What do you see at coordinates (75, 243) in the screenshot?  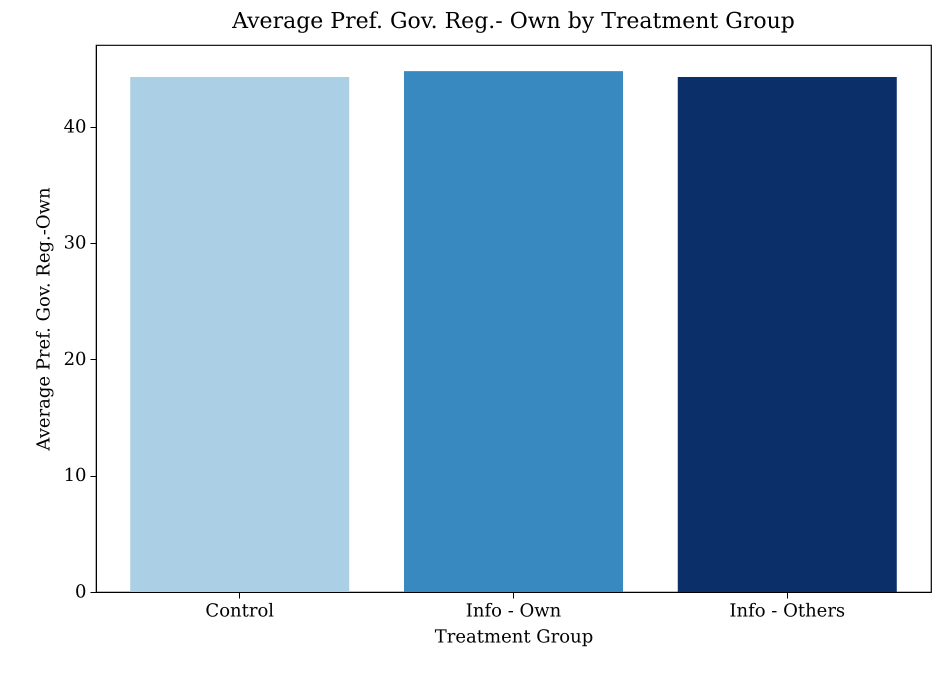 I see `y-tick-label: 30` at bounding box center [75, 243].